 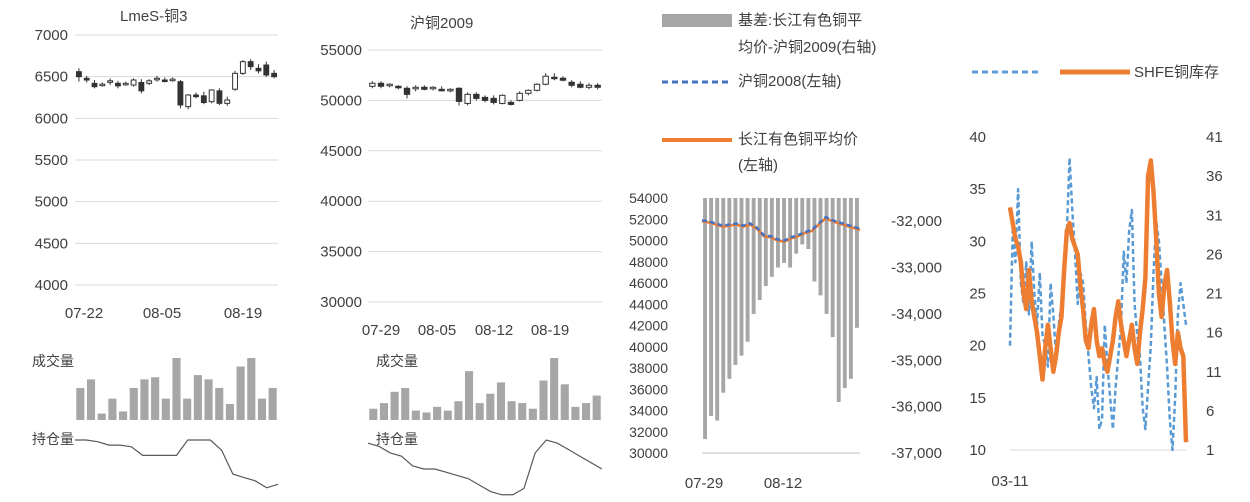 I want to click on y-tick-label: 30000, so click(x=341, y=302).